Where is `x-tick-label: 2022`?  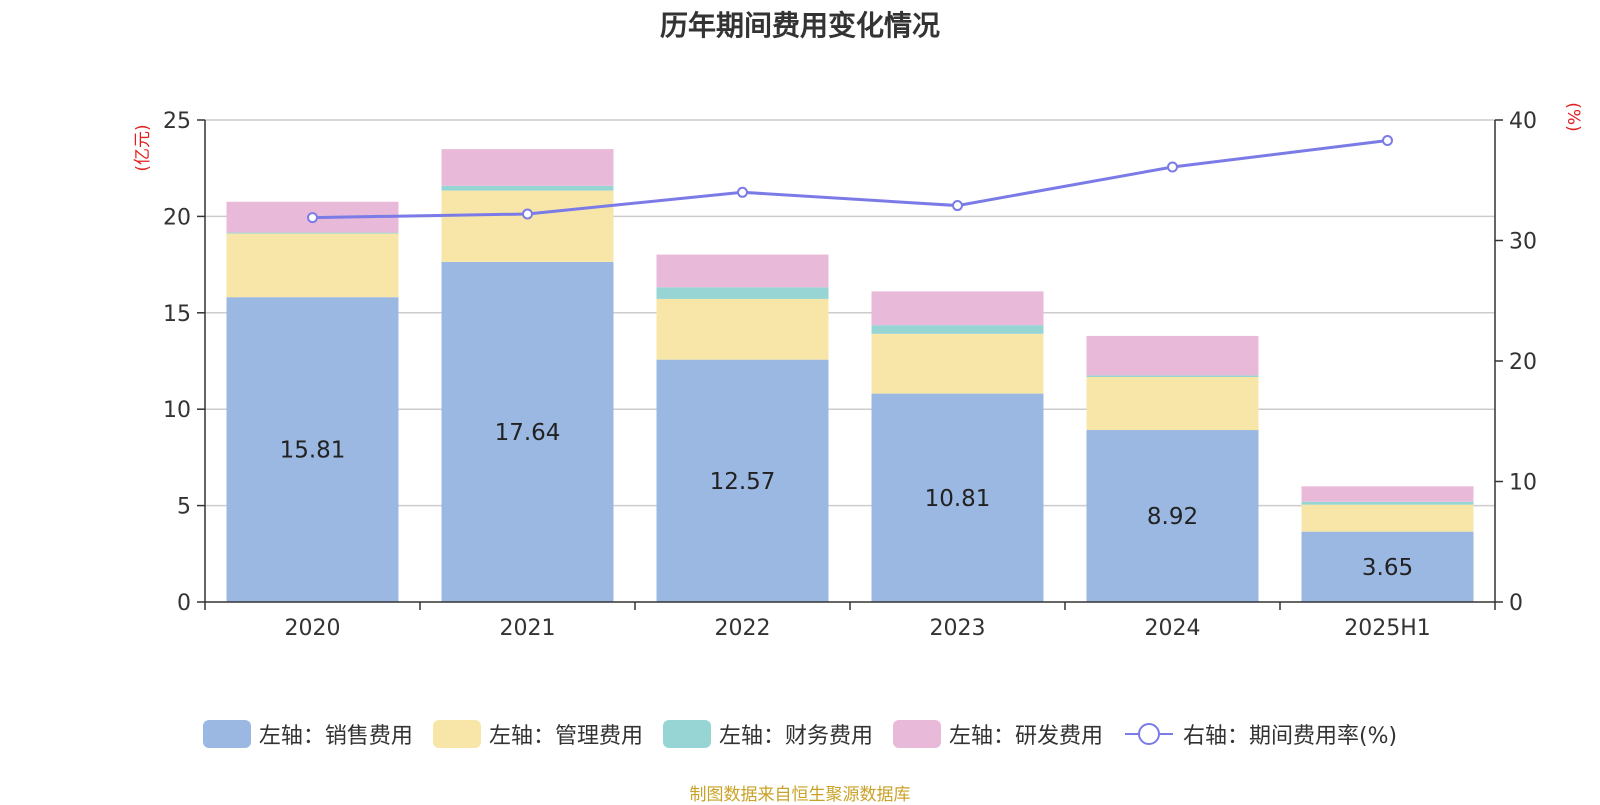
x-tick-label: 2022 is located at coordinates (743, 628).